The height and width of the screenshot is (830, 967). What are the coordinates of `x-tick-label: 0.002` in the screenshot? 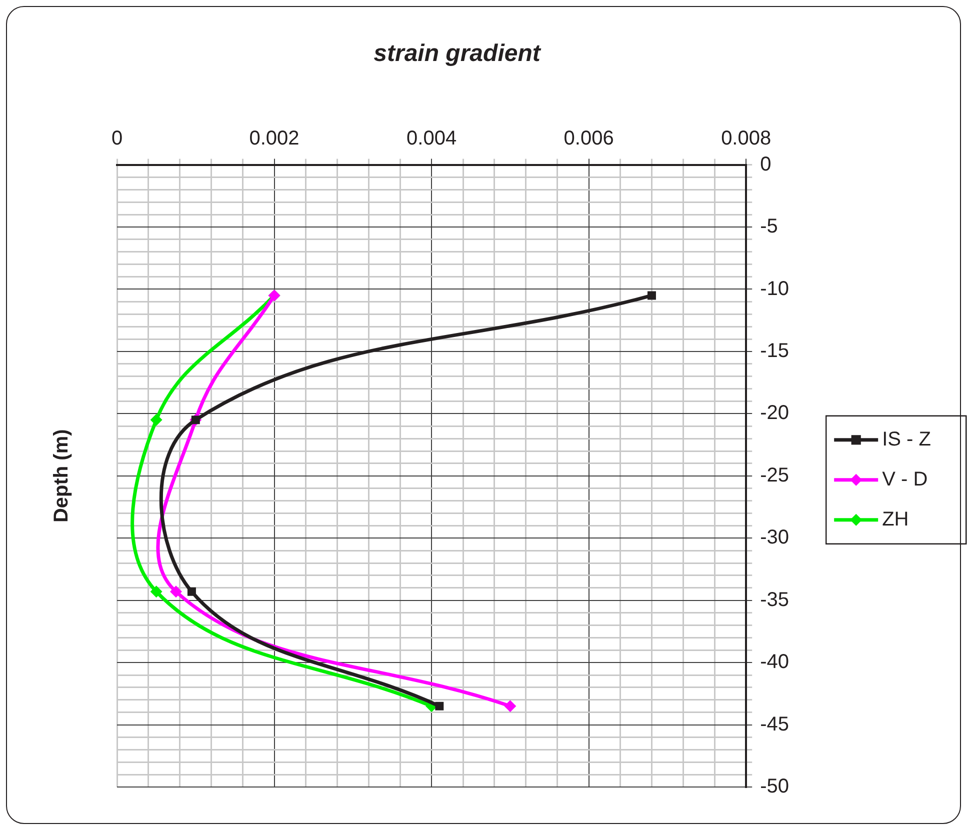 It's located at (274, 138).